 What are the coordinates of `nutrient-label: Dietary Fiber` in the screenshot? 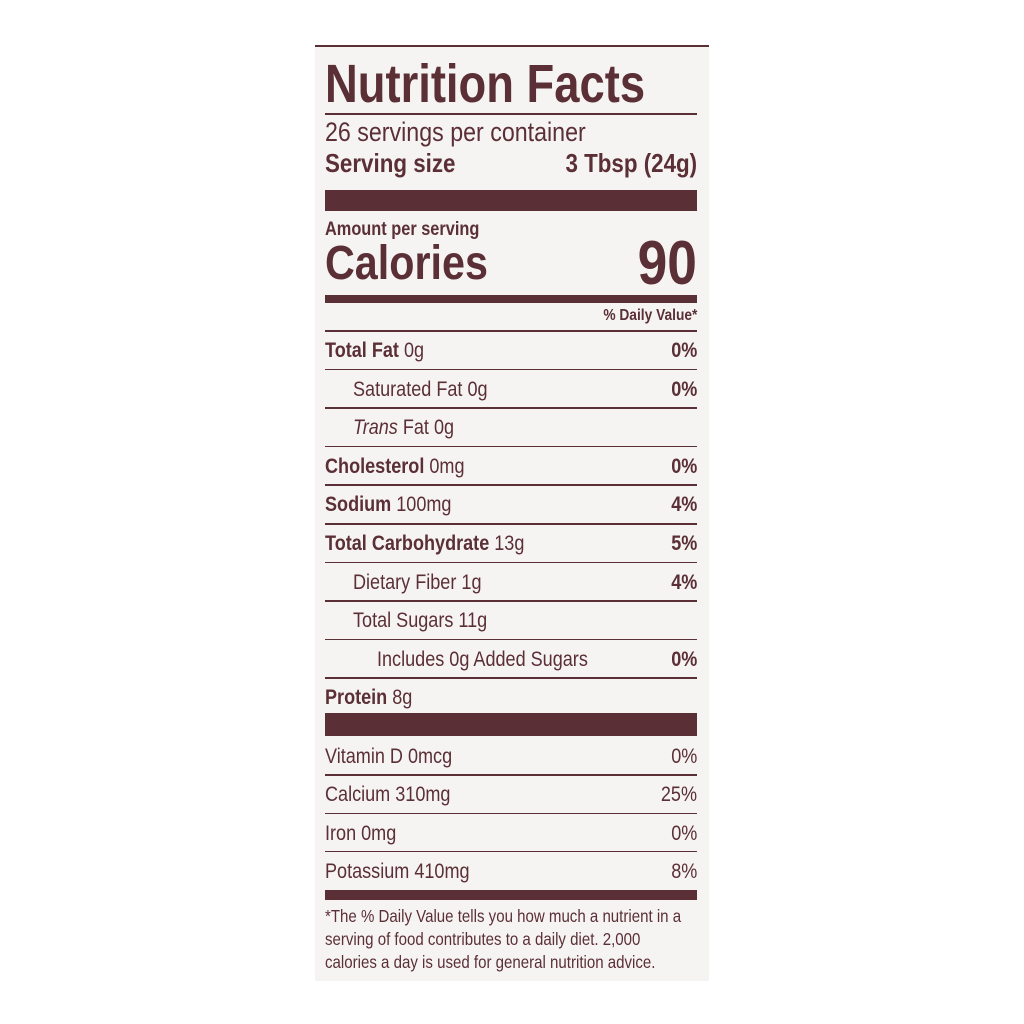 It's located at (405, 582).